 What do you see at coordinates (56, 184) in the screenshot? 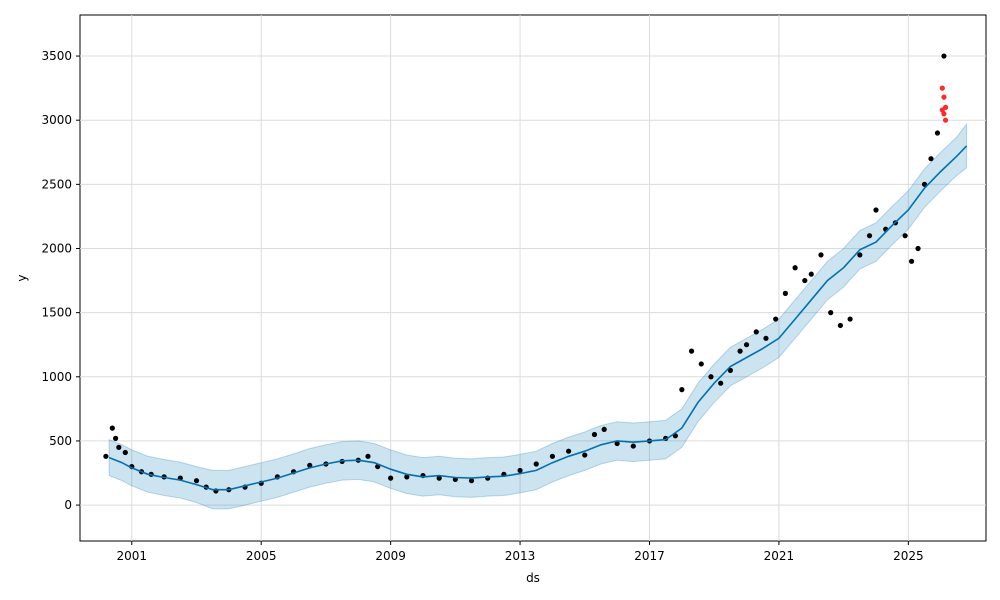
I see `y-tick-label: 2500` at bounding box center [56, 184].